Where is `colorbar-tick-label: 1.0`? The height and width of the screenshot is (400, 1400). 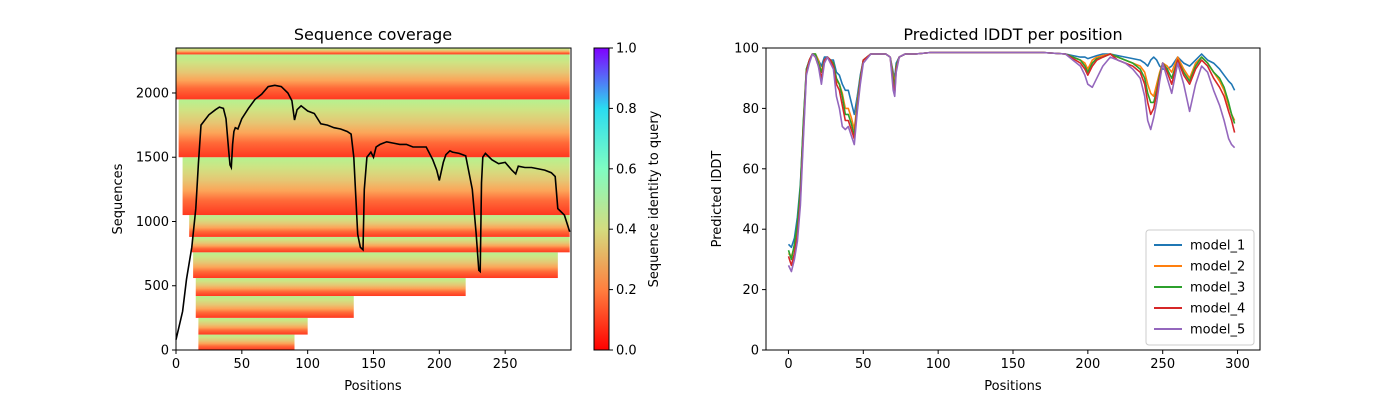
colorbar-tick-label: 1.0 is located at coordinates (626, 49).